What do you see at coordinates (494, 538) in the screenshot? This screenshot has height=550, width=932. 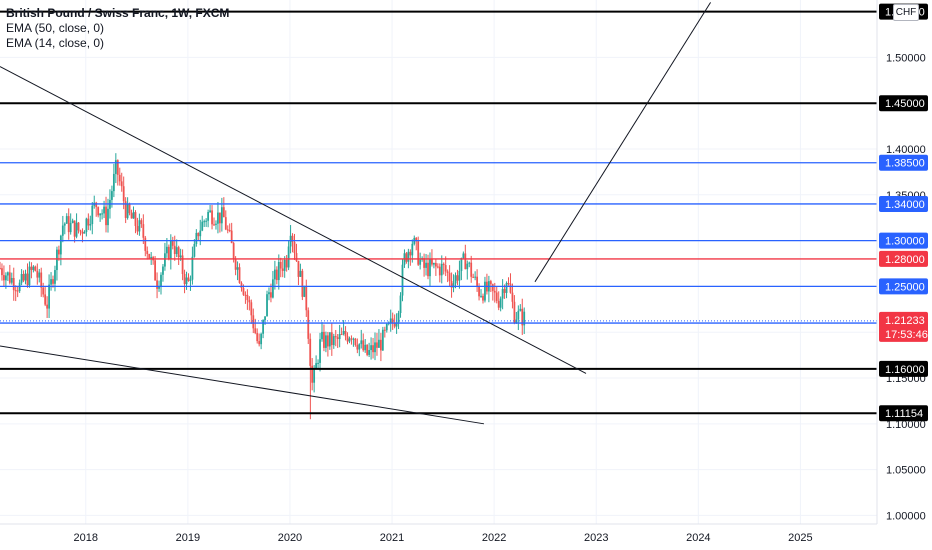 I see `time-tick: 2022` at bounding box center [494, 538].